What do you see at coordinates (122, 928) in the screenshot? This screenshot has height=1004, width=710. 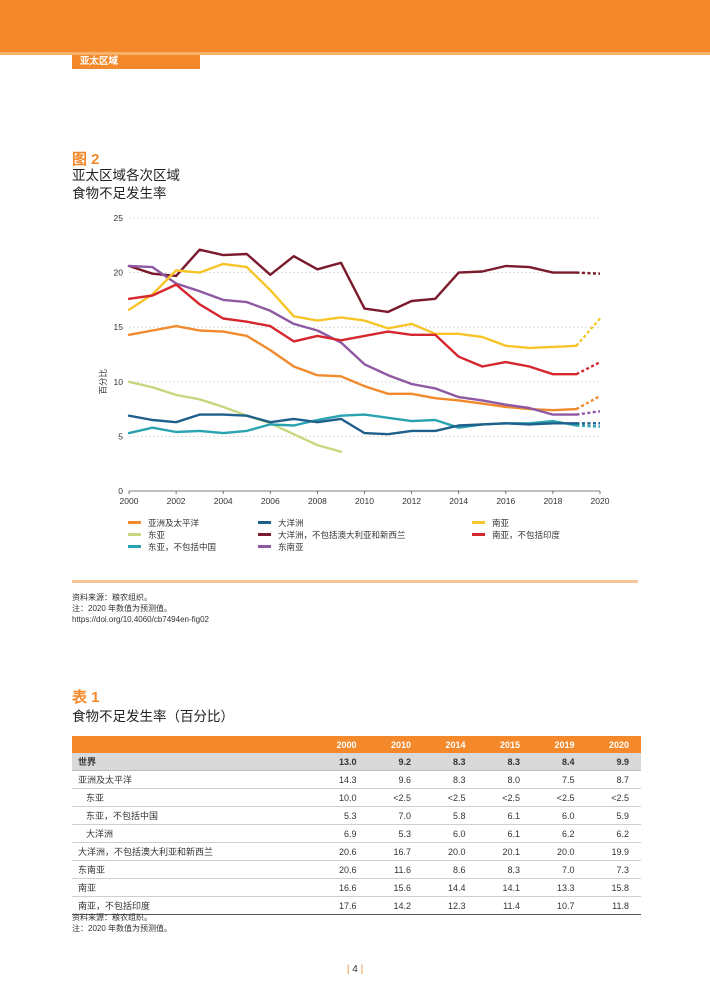 I see `table-note: 注：2020 年数值为预测值。` at bounding box center [122, 928].